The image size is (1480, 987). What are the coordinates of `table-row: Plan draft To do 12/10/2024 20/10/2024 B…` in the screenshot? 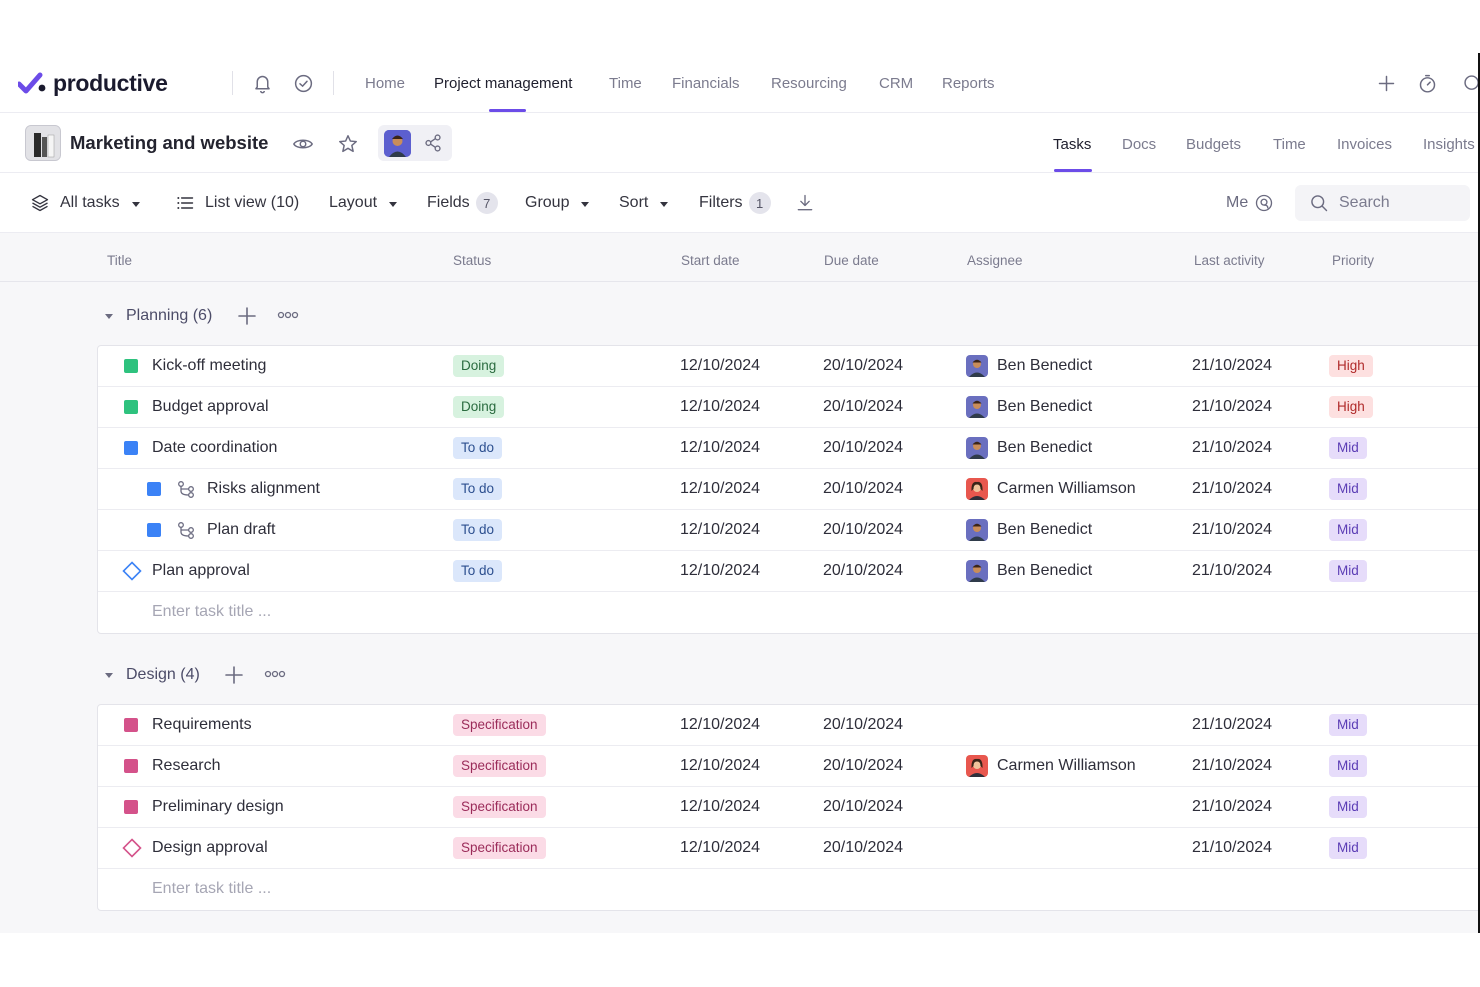 It's located at (788, 530).